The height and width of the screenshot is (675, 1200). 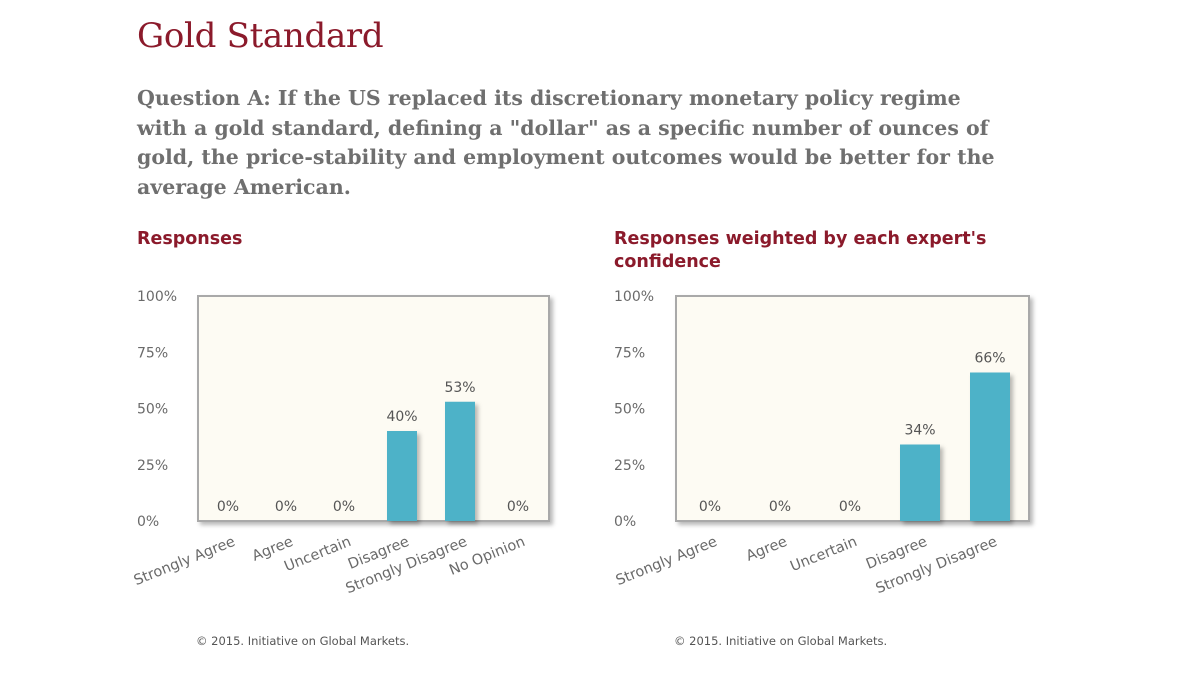 I want to click on data-label-disagree: 40%, so click(x=401, y=417).